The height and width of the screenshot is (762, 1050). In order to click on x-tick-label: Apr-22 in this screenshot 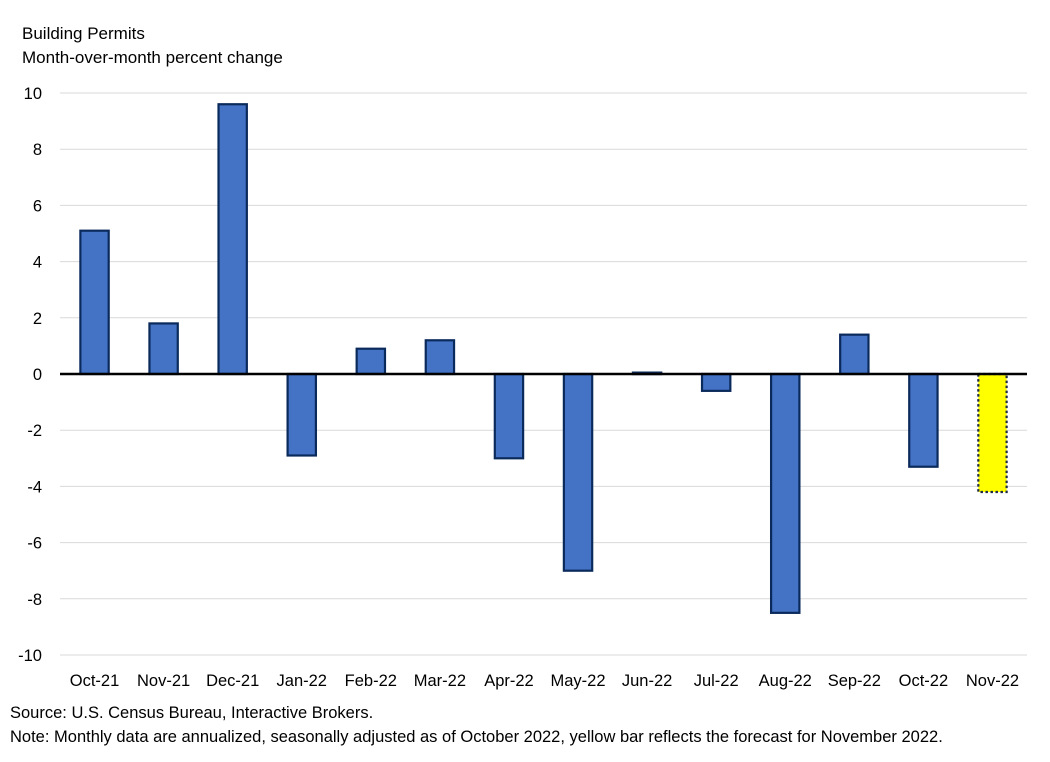, I will do `click(509, 681)`.